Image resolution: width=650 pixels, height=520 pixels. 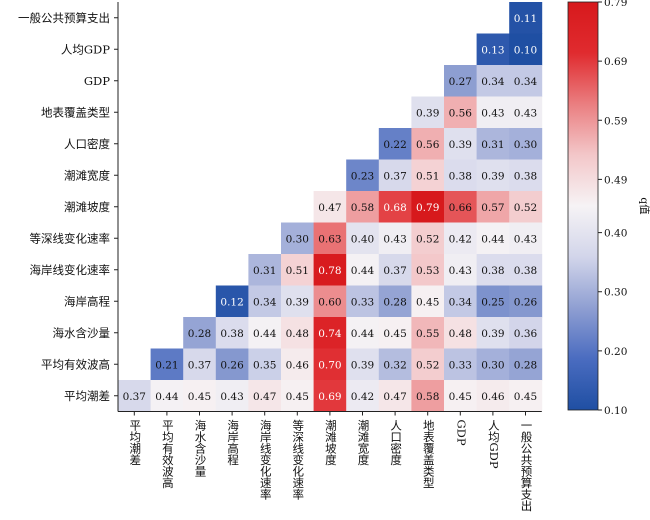 I want to click on colorbar-tick-label: 0.30, so click(x=615, y=293).